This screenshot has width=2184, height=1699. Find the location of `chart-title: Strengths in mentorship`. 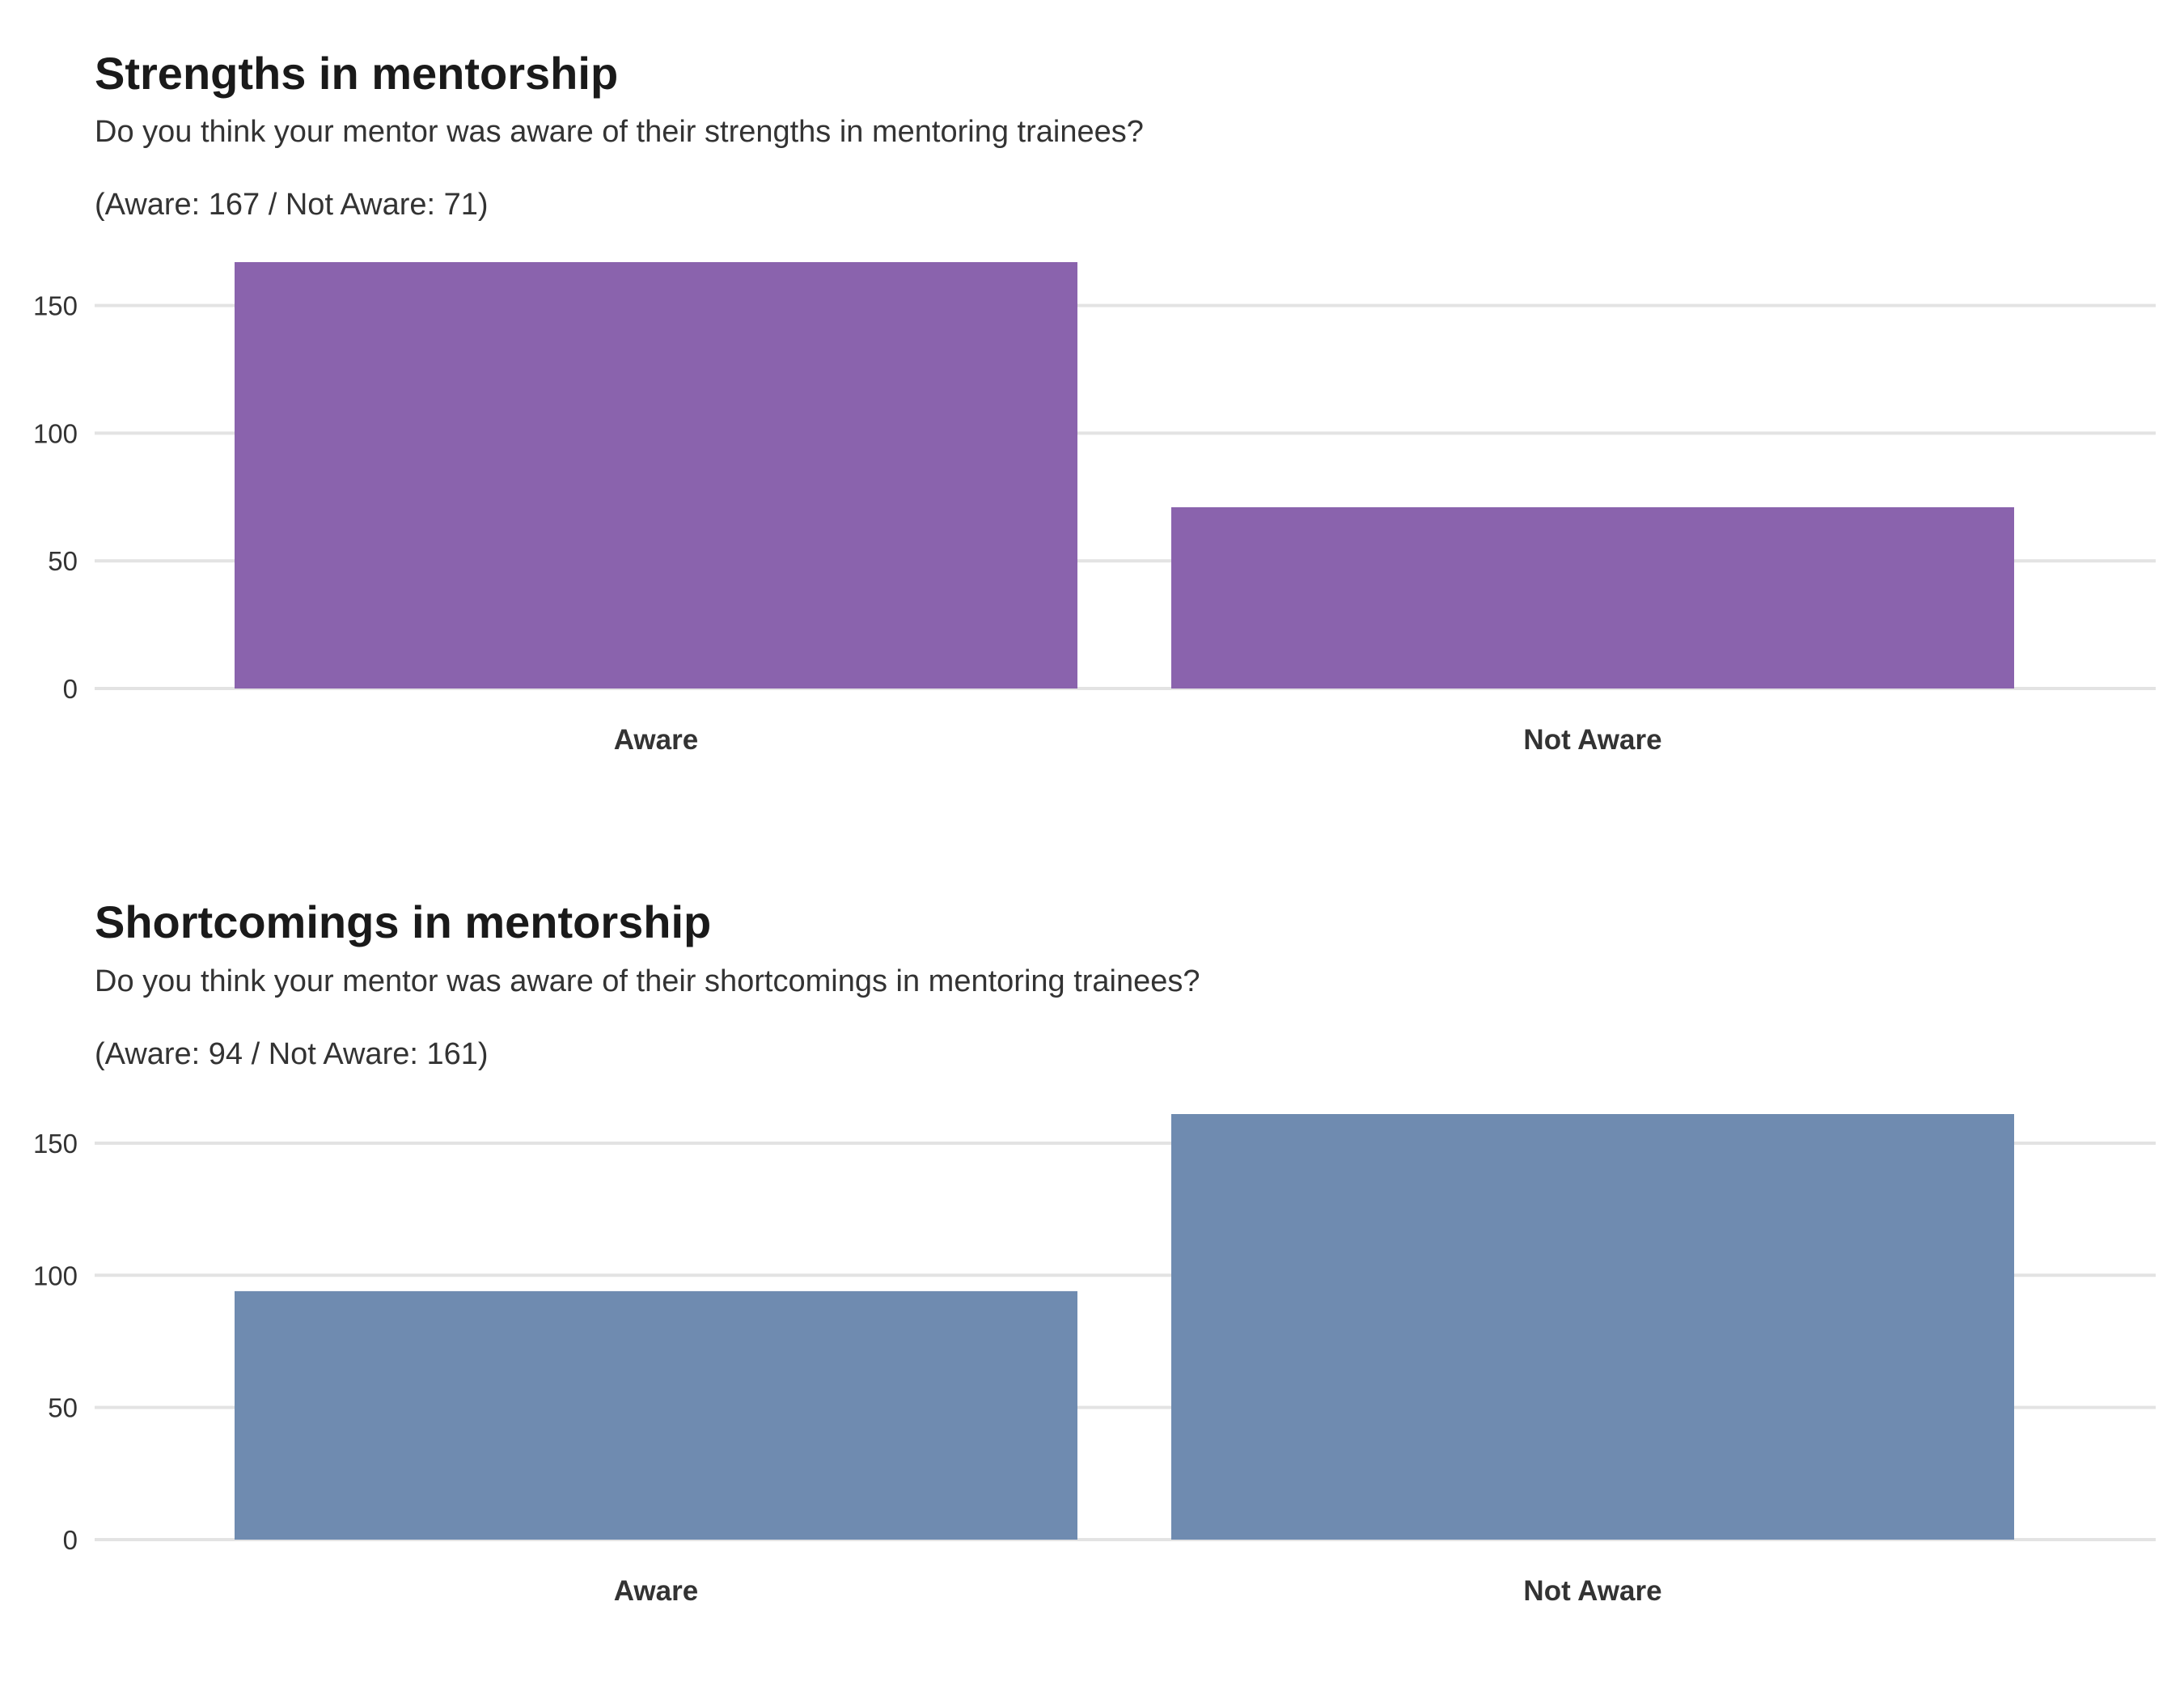

chart-title: Strengths in mentorship is located at coordinates (357, 73).